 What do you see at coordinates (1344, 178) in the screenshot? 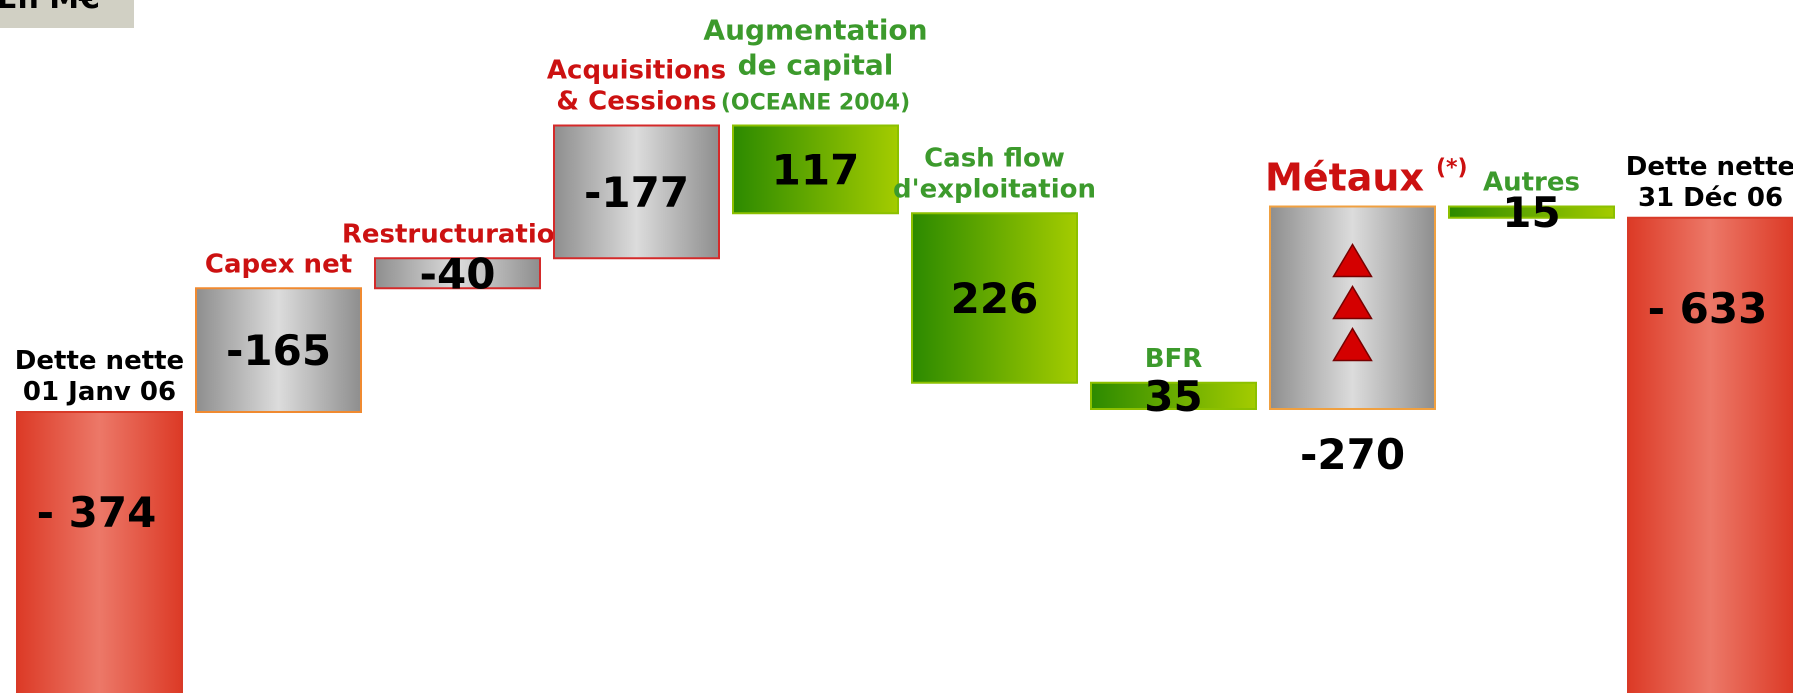
I see `category-label: Métaux` at bounding box center [1344, 178].